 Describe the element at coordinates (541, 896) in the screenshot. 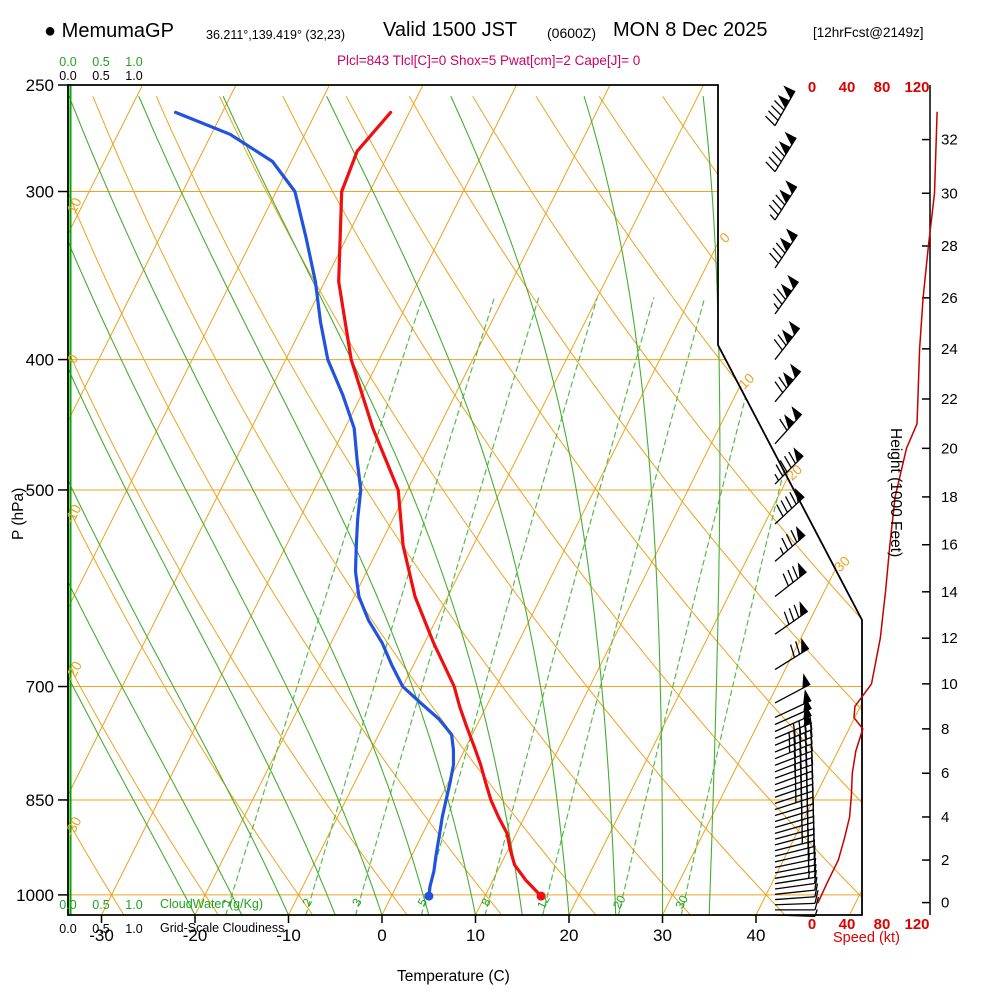

I see `surface-temperature-dot` at that location.